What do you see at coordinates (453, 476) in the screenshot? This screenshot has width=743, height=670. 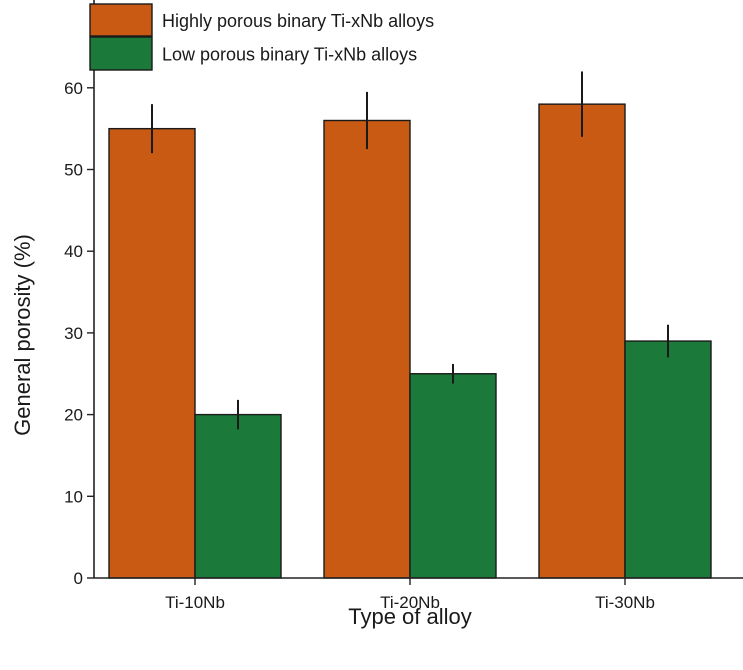 I see `bar-s1-ti-20nb` at bounding box center [453, 476].